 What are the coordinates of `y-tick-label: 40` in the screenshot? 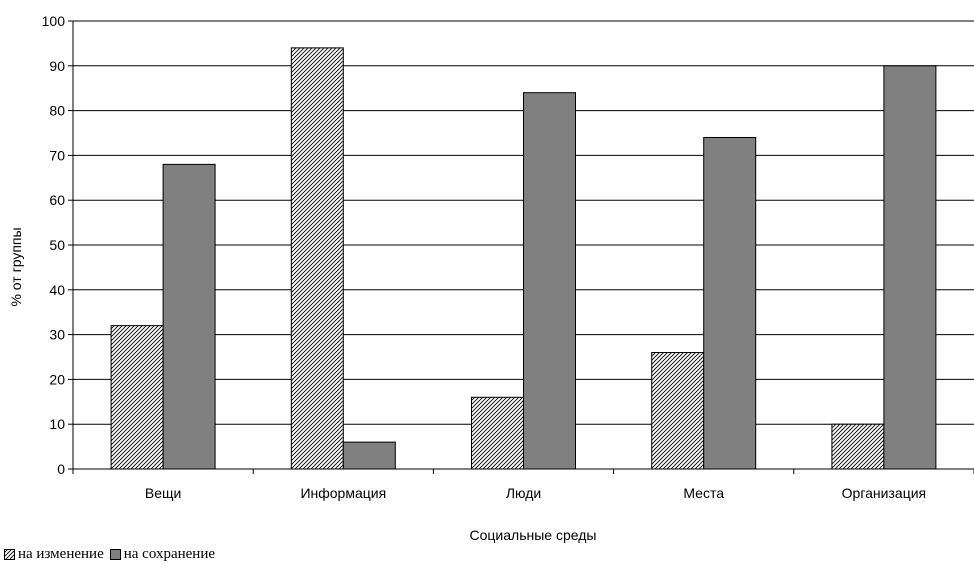 It's located at (57, 290).